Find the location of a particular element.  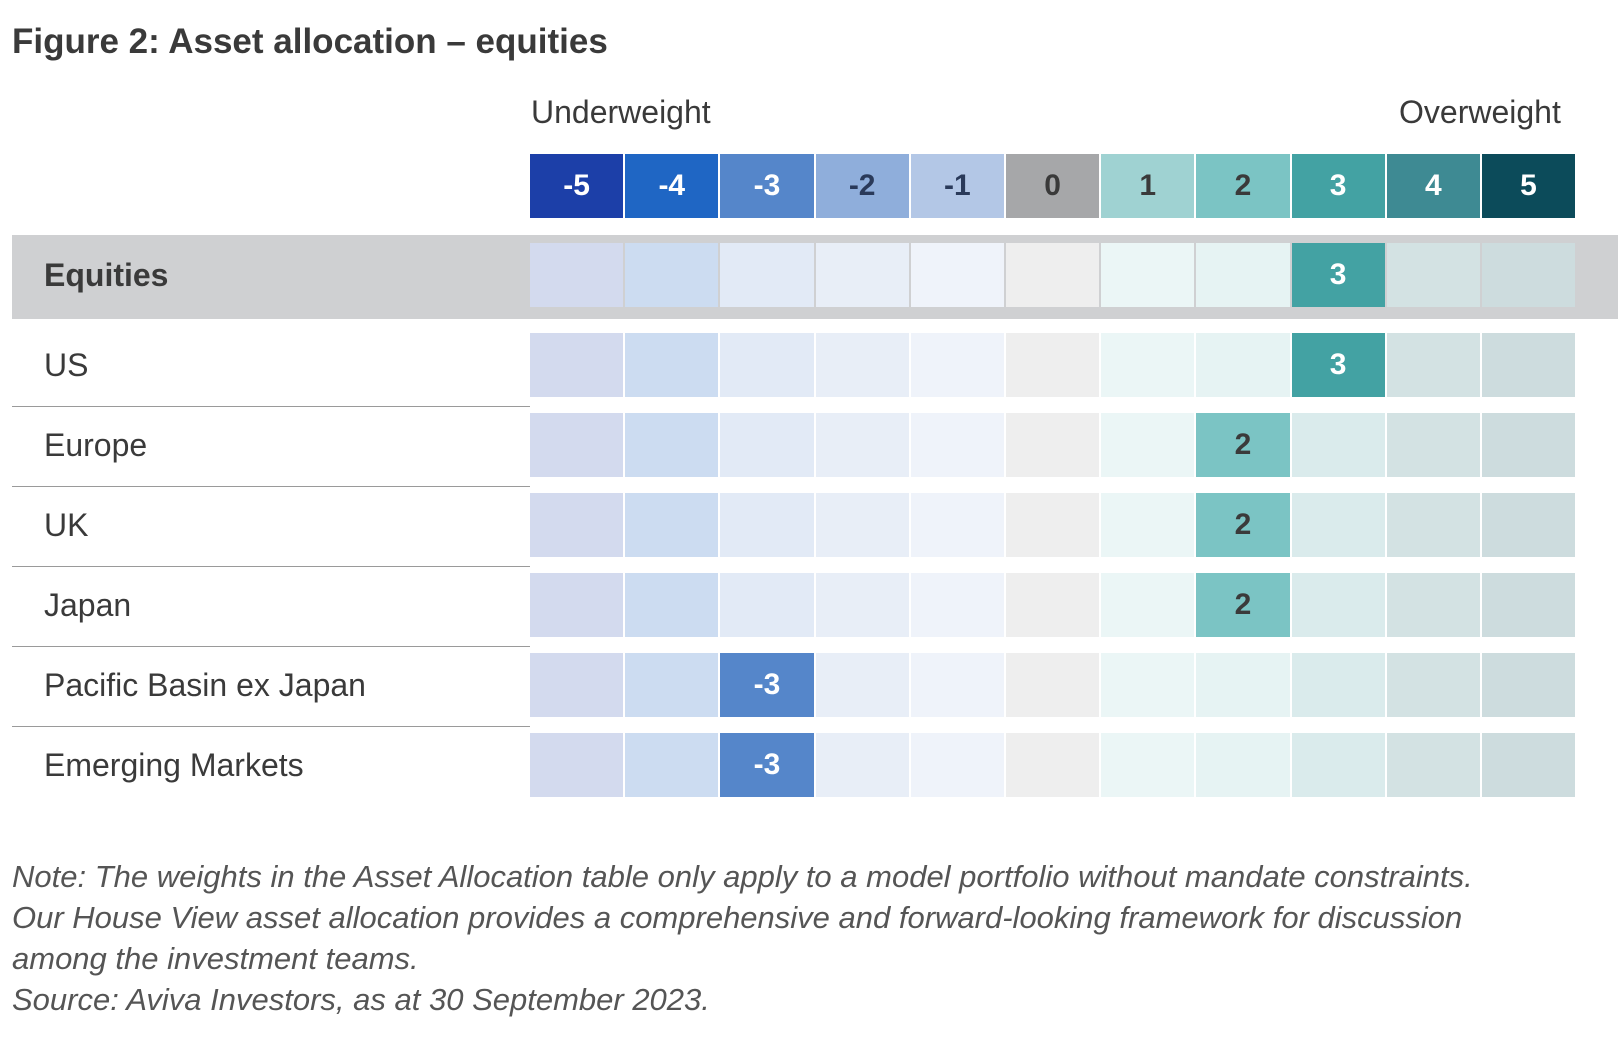

note-line: among the investment teams. is located at coordinates (215, 958).